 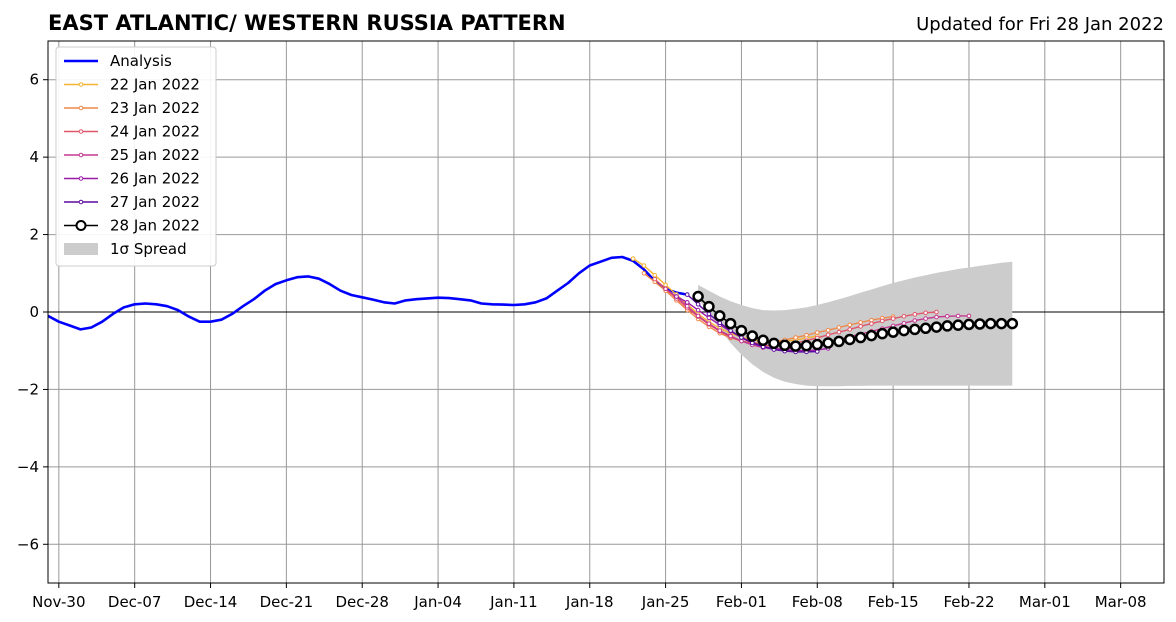 I want to click on x-tick-label: Dec-14, so click(x=211, y=602).